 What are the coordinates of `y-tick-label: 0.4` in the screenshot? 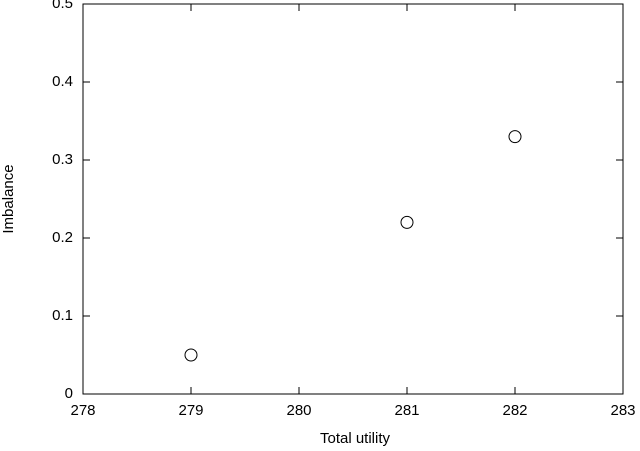 It's located at (62, 81).